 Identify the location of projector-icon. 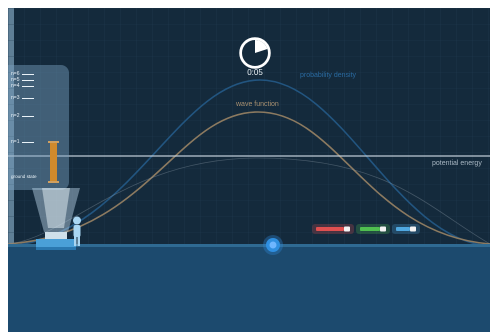
(56, 220).